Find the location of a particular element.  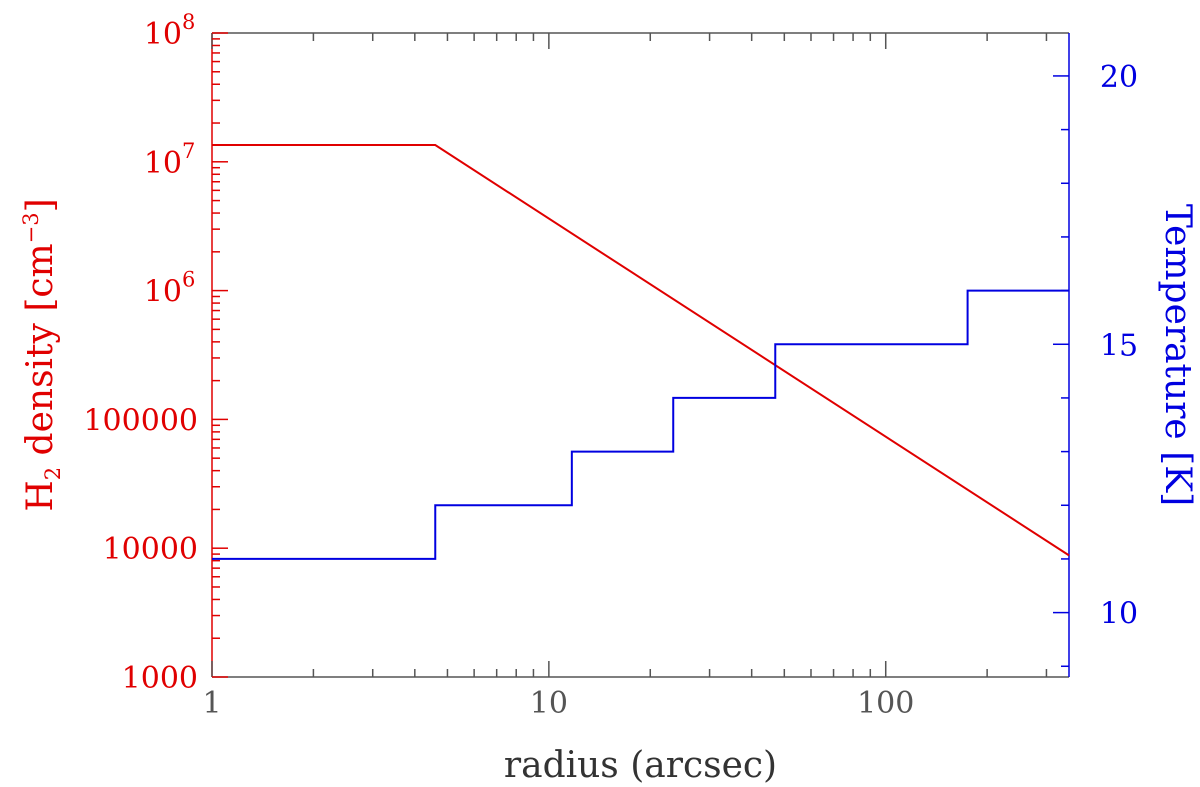

left-y-tick-exponent: 8 is located at coordinates (188, 22).